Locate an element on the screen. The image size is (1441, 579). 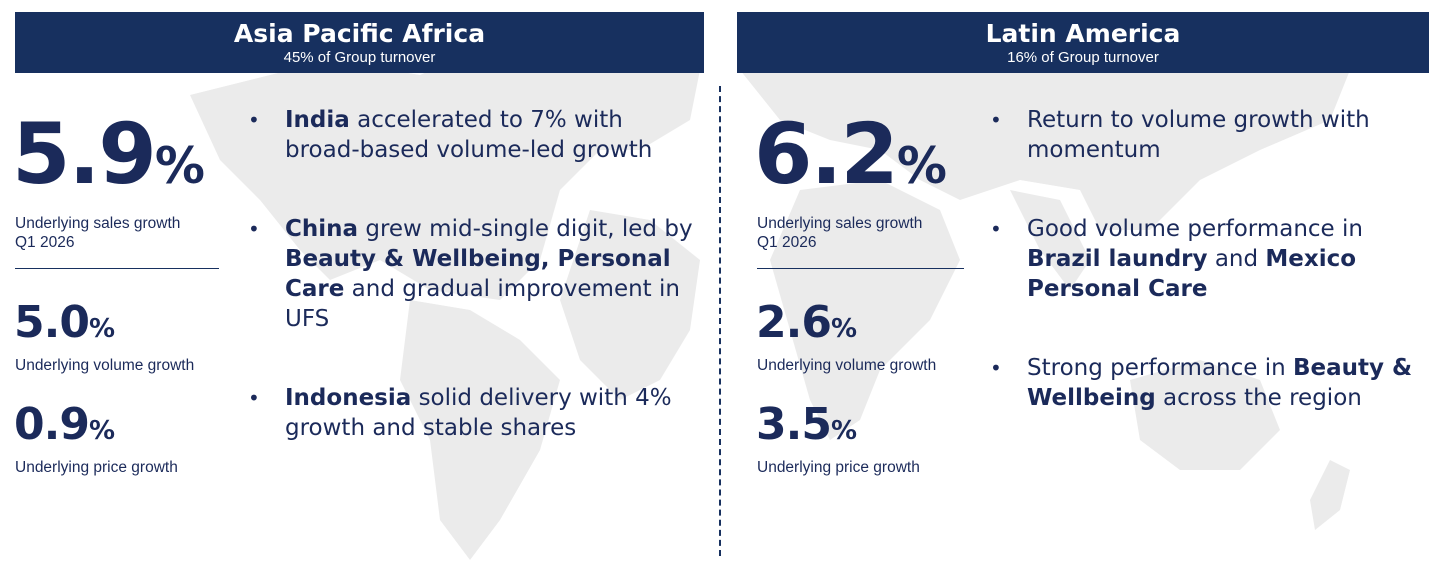
region-title: Latin America is located at coordinates (1083, 33).